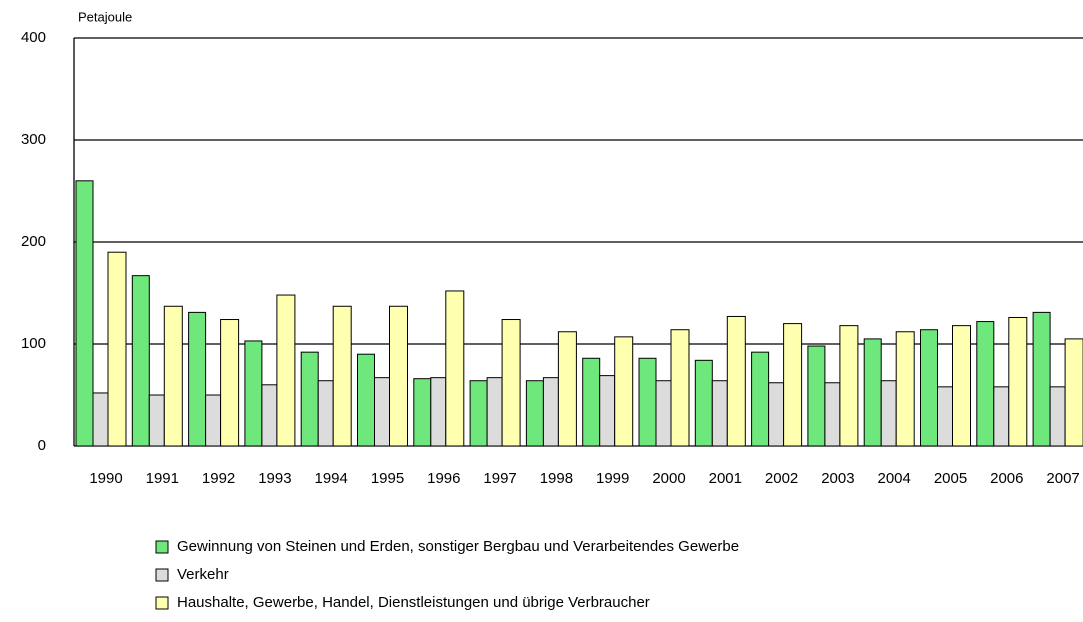  What do you see at coordinates (781, 478) in the screenshot?
I see `x-tick-label: 2002` at bounding box center [781, 478].